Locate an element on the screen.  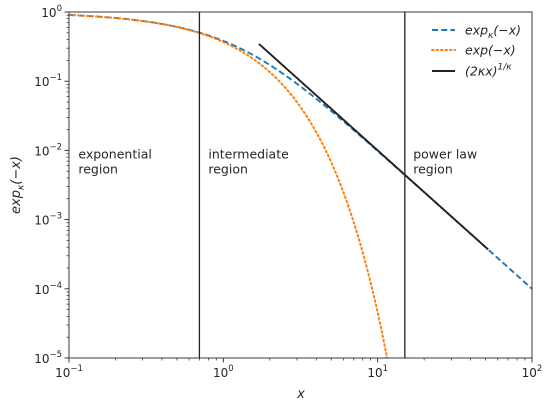
exponential-region-line-1: exponential is located at coordinates (115, 153).